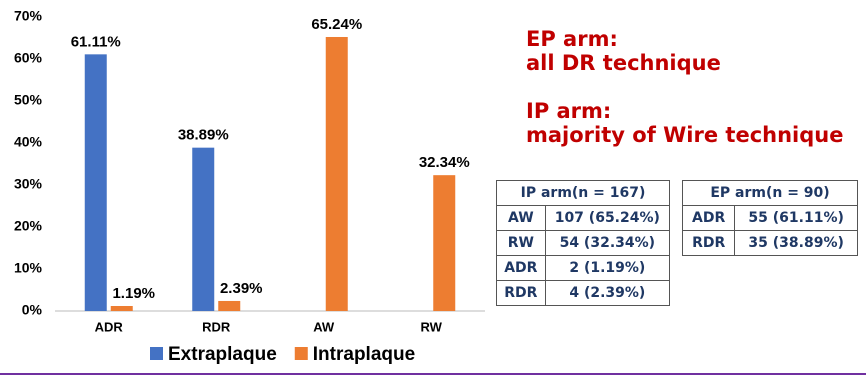 Image resolution: width=866 pixels, height=377 pixels. Describe the element at coordinates (796, 243) in the screenshot. I see `table-cell: 35 (38.89%)` at that location.